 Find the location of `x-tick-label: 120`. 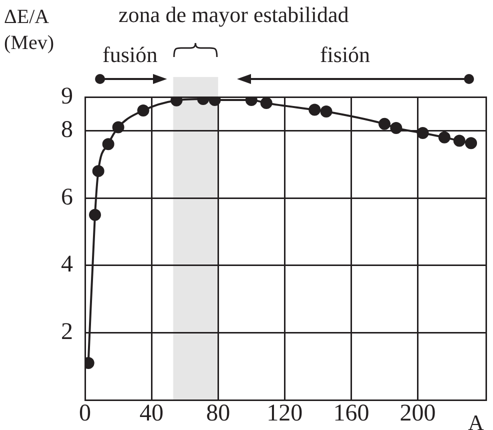

x-tick-label: 120 is located at coordinates (284, 413).